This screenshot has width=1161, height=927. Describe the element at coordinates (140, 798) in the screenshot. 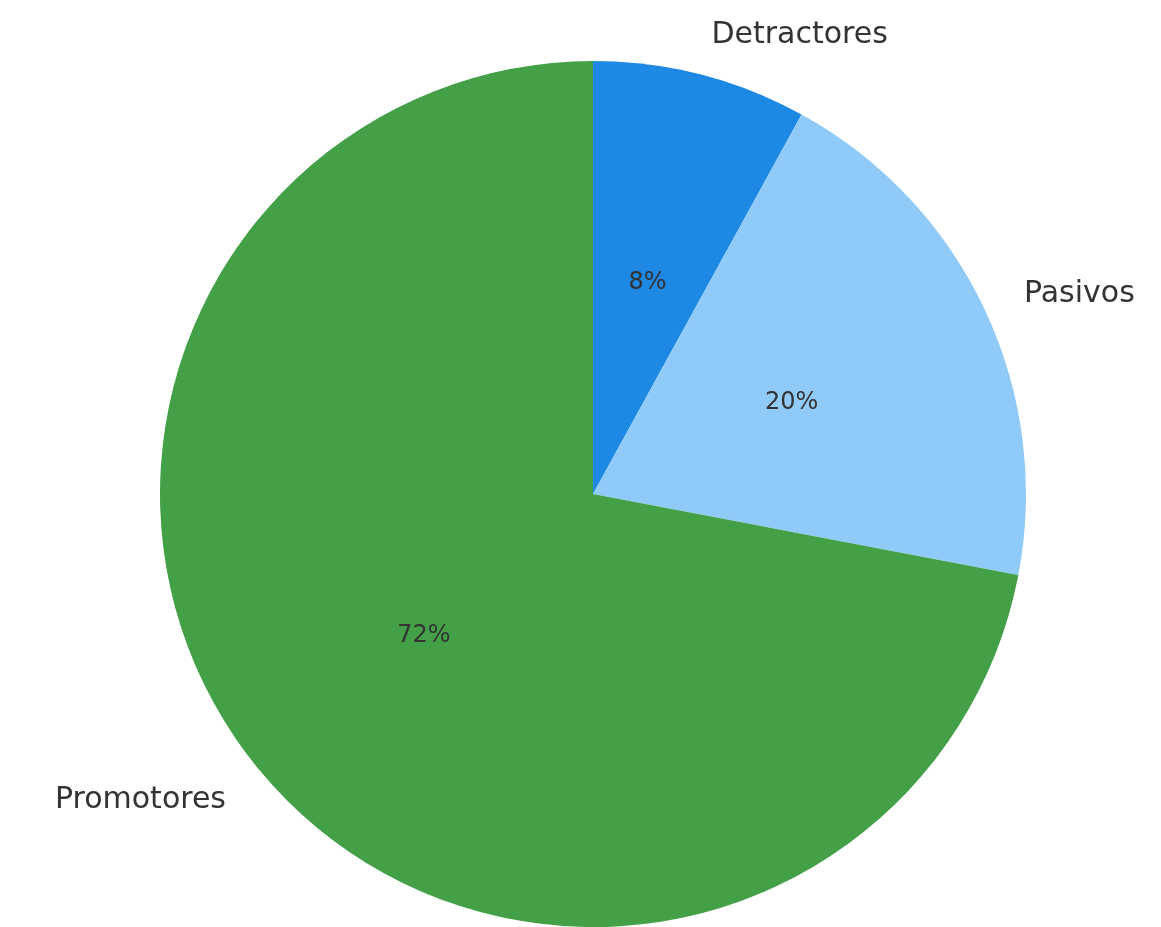

I see `slice-label: Promotores` at that location.